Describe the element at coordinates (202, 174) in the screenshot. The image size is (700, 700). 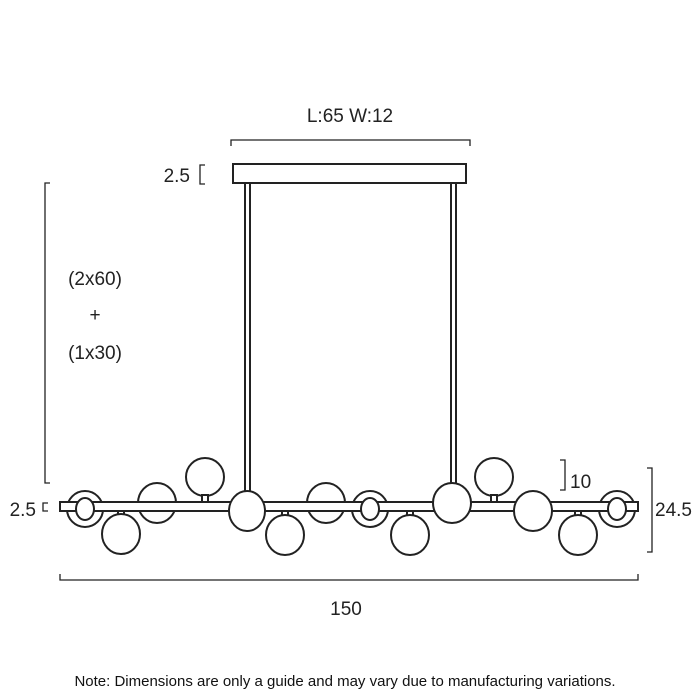
I see `canopy-height-bracket` at that location.